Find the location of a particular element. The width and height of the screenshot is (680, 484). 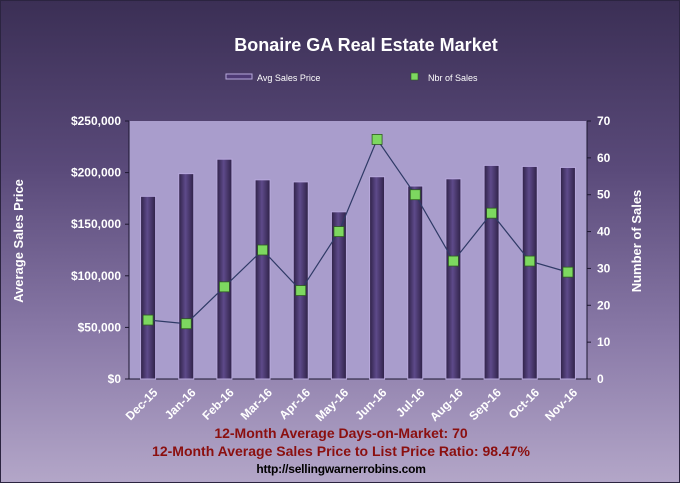

website-url: http://sellingwarnerrobins.com is located at coordinates (341, 469).